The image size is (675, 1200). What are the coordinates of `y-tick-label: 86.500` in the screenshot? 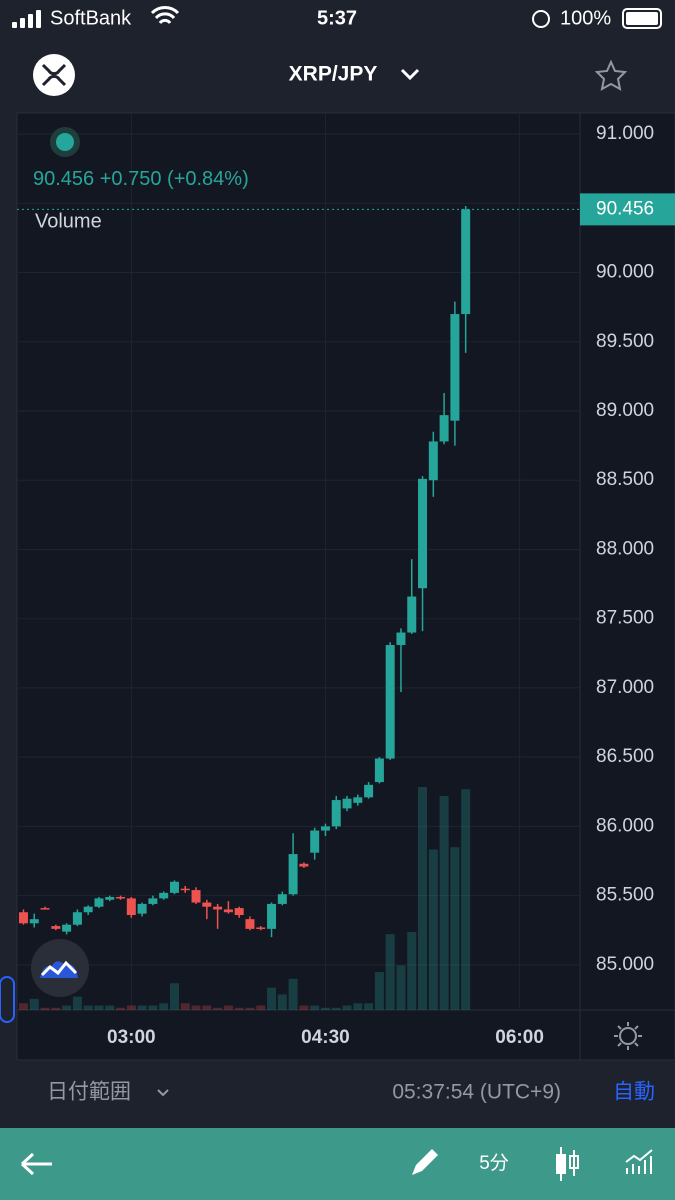 It's located at (625, 756).